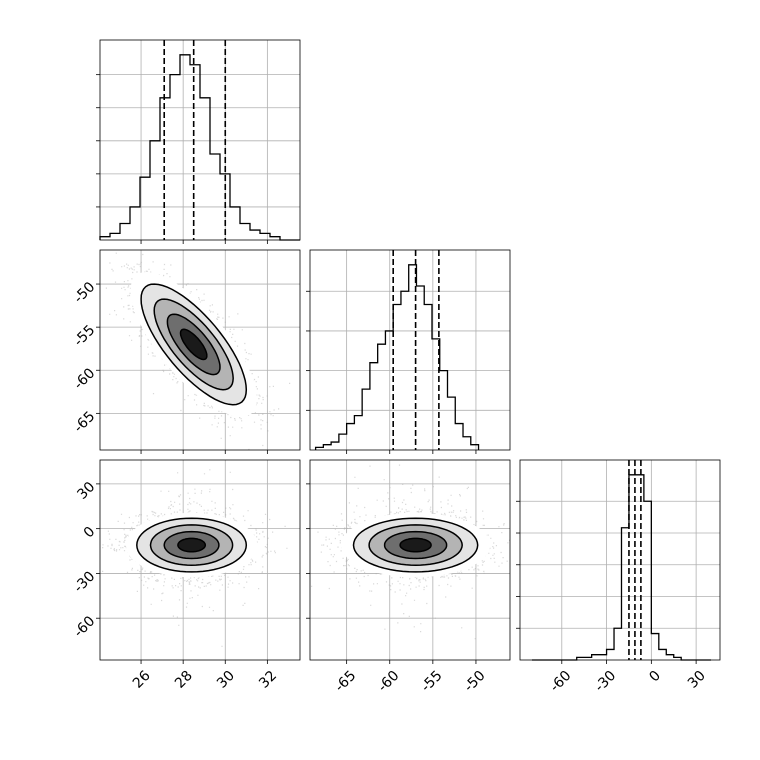 Image resolution: width=760 pixels, height=760 pixels. I want to click on x-tick-label: 32, so click(268, 680).